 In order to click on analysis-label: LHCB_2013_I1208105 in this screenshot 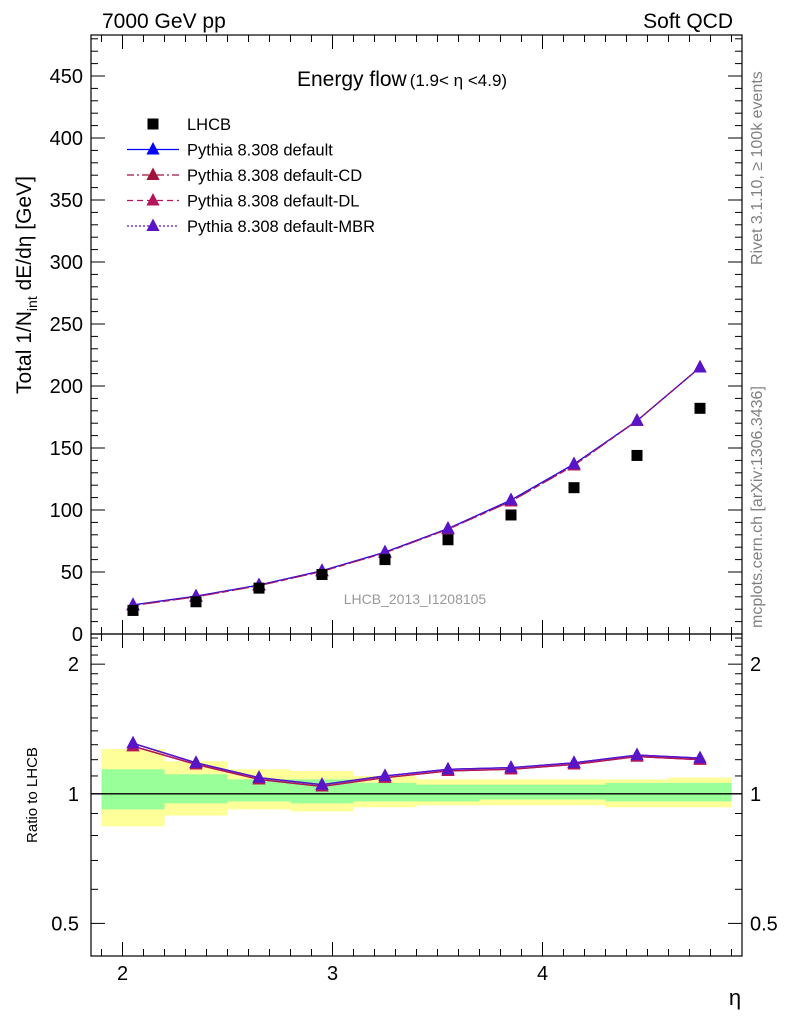, I will do `click(415, 599)`.